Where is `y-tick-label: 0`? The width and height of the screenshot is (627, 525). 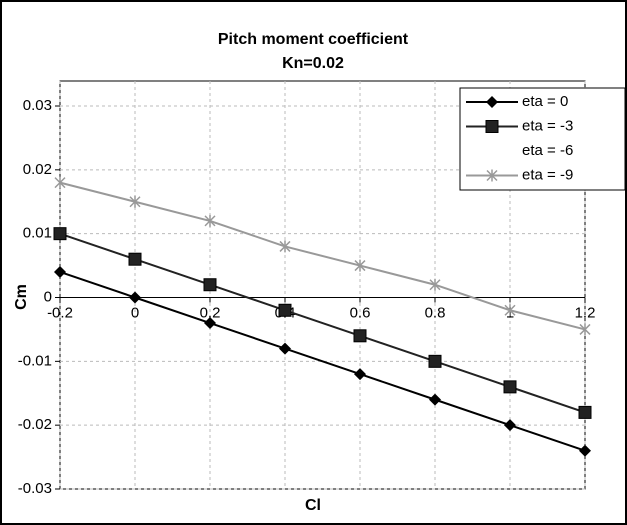 y-tick-label: 0 is located at coordinates (48, 296).